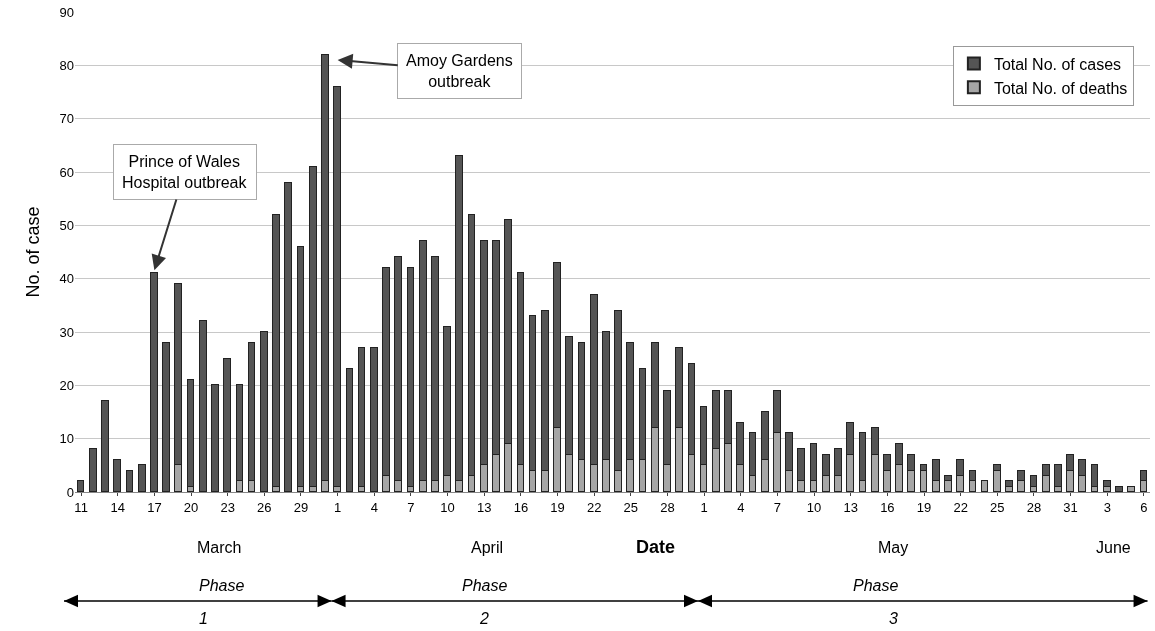 Image resolution: width=1155 pixels, height=631 pixels. Describe the element at coordinates (893, 547) in the screenshot. I see `text: May` at that location.